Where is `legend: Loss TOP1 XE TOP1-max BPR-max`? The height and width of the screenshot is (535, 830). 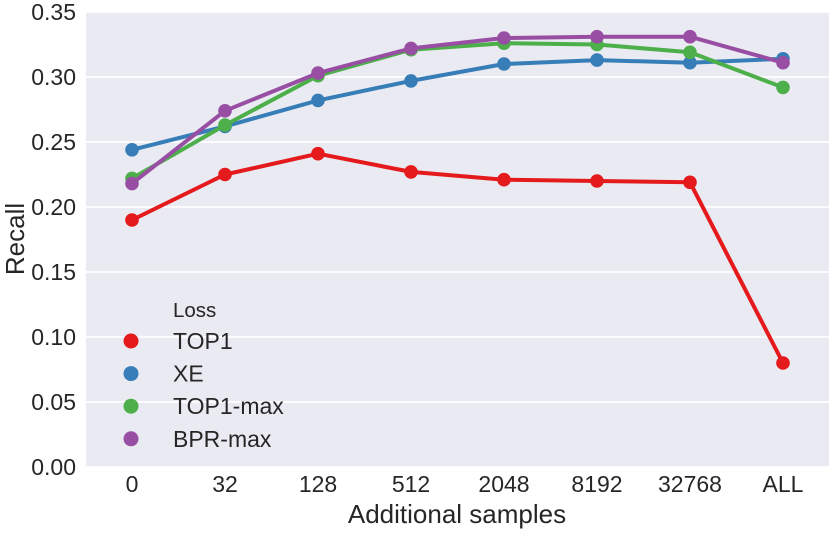 legend: Loss TOP1 XE TOP1-max BPR-max is located at coordinates (203, 375).